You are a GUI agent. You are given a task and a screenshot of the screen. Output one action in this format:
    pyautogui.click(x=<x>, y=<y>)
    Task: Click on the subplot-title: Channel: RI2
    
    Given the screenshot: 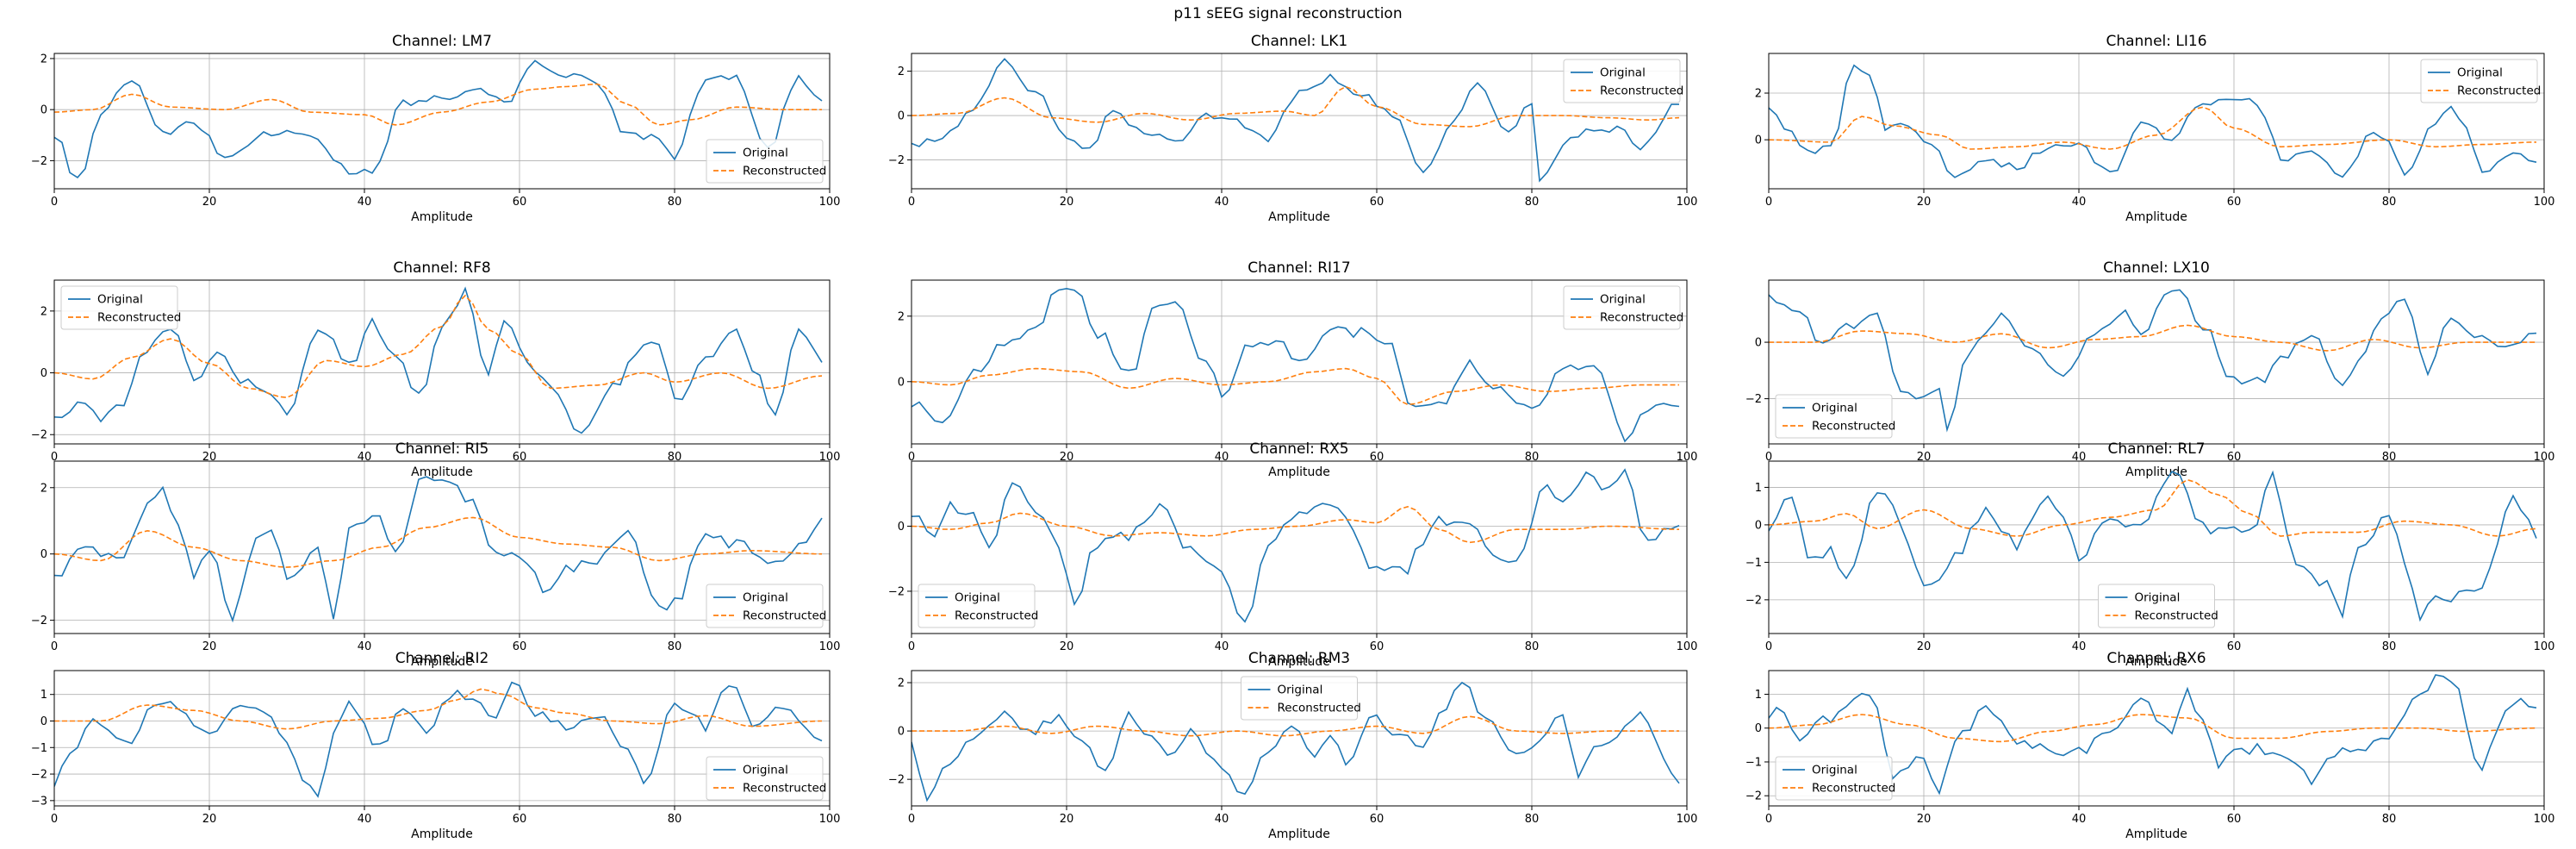 What is the action you would take?
    pyautogui.click(x=442, y=658)
    